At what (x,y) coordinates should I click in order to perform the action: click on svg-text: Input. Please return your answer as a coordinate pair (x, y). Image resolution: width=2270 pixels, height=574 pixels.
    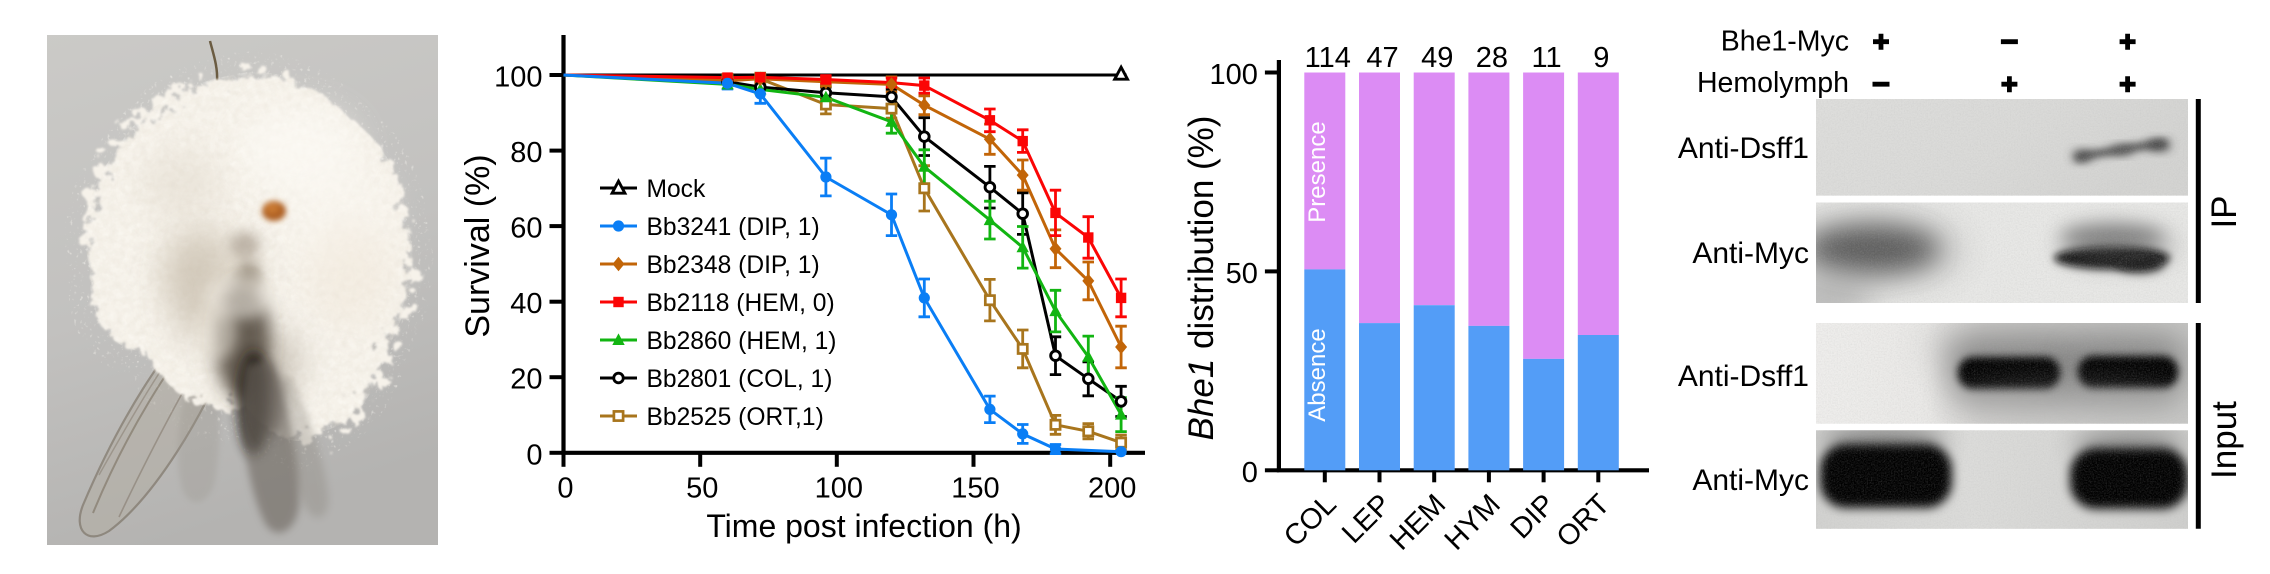
    Looking at the image, I should click on (2224, 440).